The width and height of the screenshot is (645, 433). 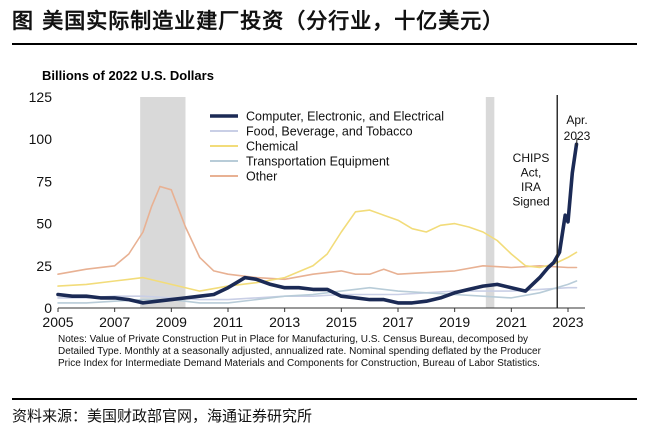 I want to click on top-rule, so click(x=324, y=44).